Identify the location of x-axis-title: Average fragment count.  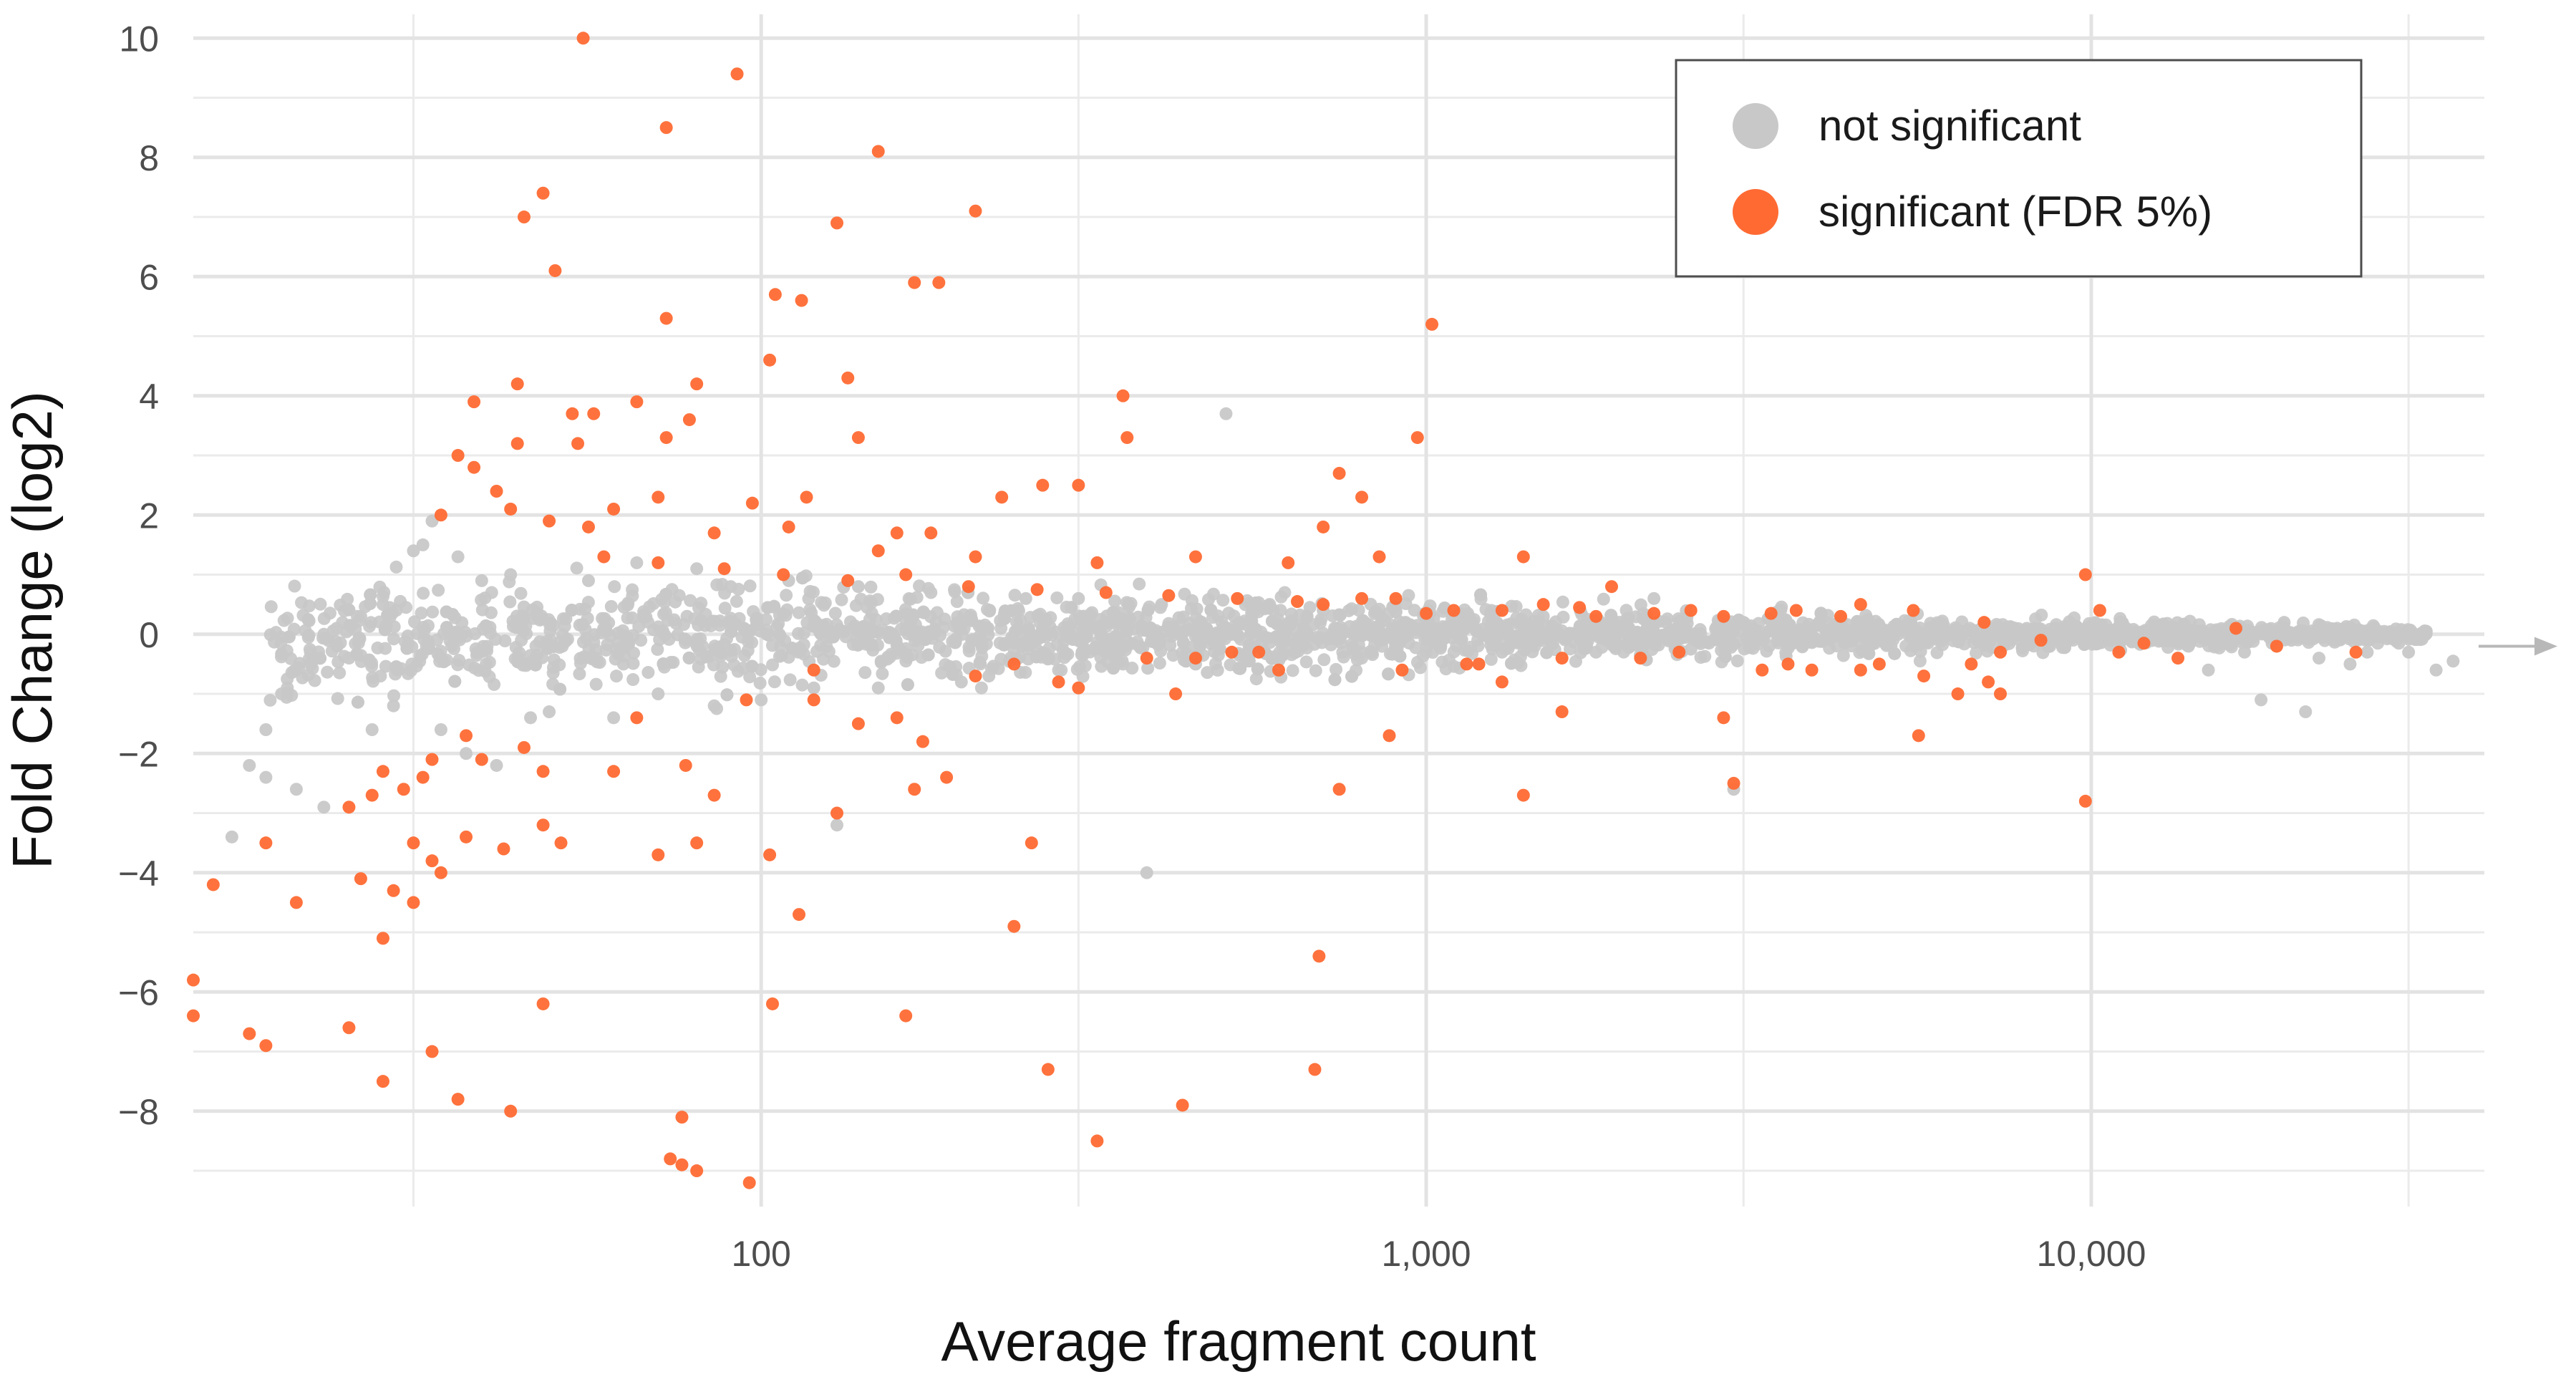
(1239, 1342).